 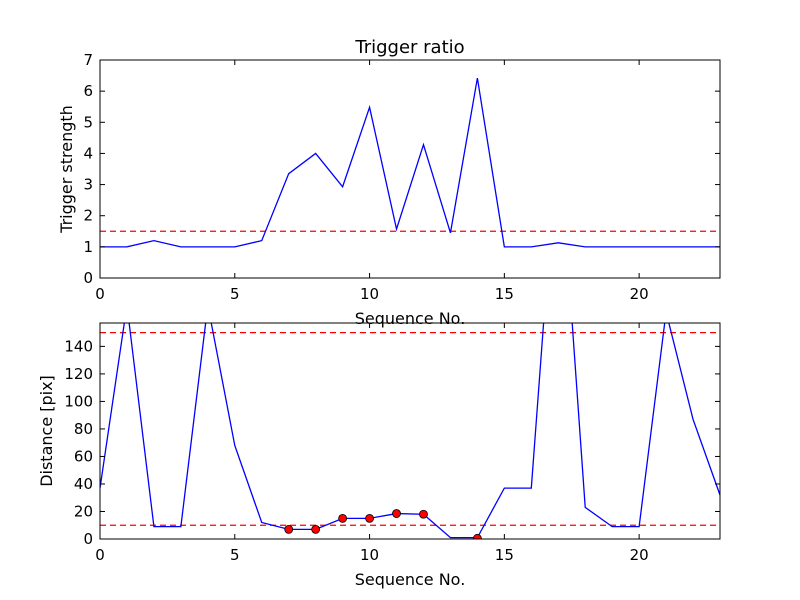 I want to click on y-tick-label: 5, so click(x=88, y=122).